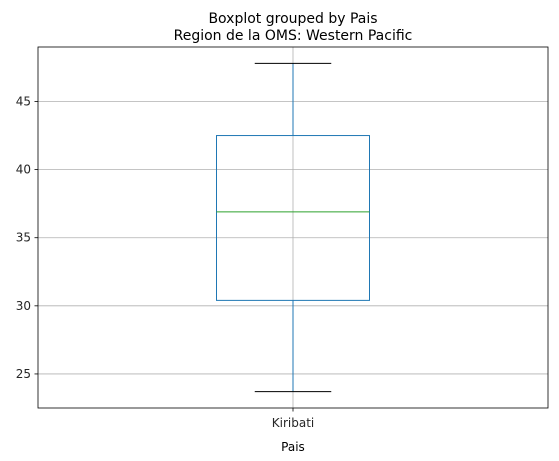 The image size is (559, 461). I want to click on y-axis-ticks: 25 30 35 40 45, so click(27, 237).